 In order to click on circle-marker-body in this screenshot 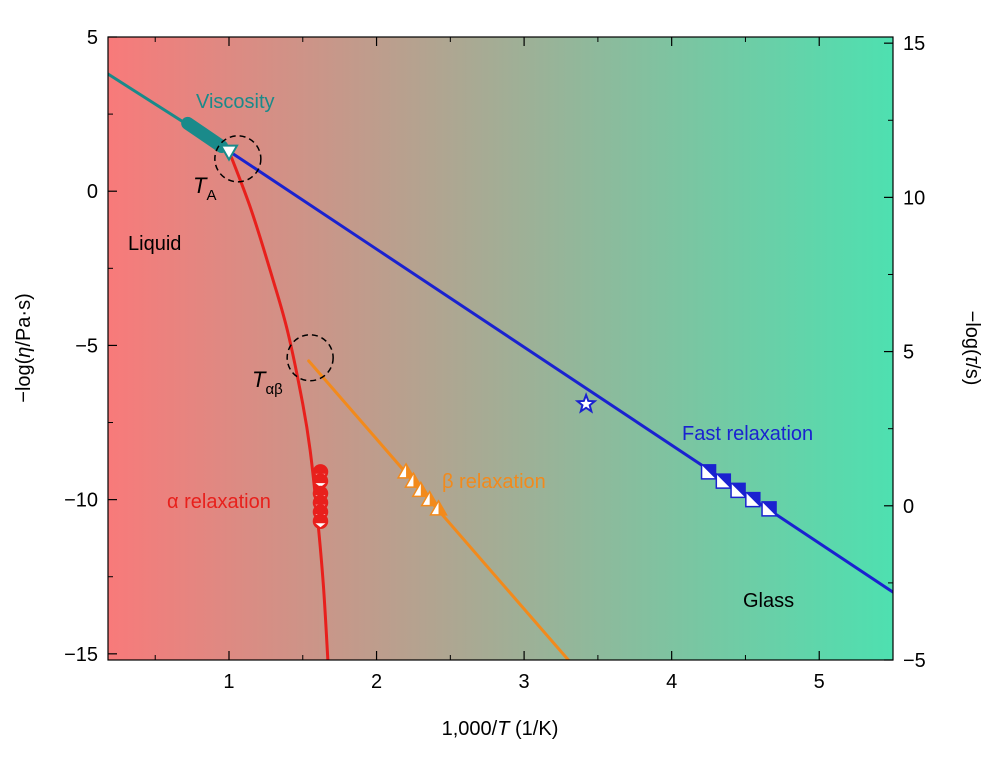, I will do `click(320, 521)`.